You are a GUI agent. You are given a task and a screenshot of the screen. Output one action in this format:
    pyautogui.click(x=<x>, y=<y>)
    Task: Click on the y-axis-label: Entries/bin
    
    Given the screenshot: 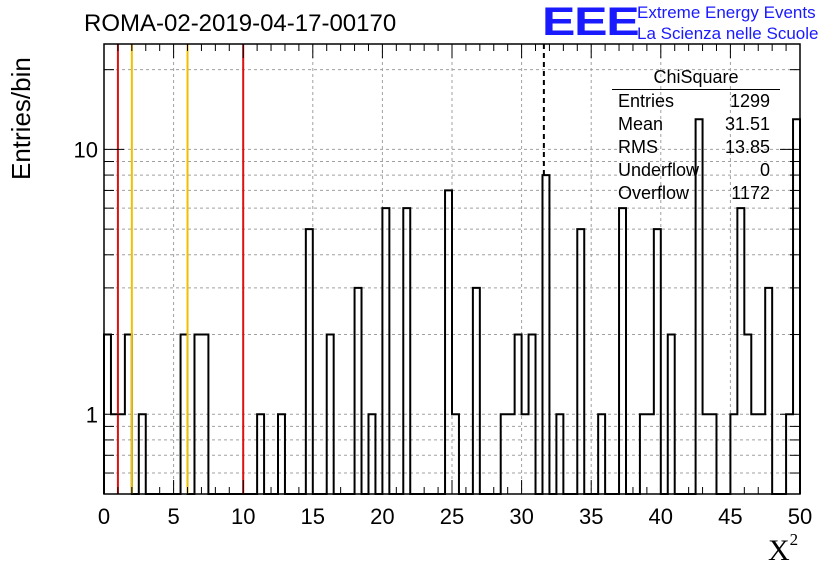 What is the action you would take?
    pyautogui.click(x=21, y=118)
    